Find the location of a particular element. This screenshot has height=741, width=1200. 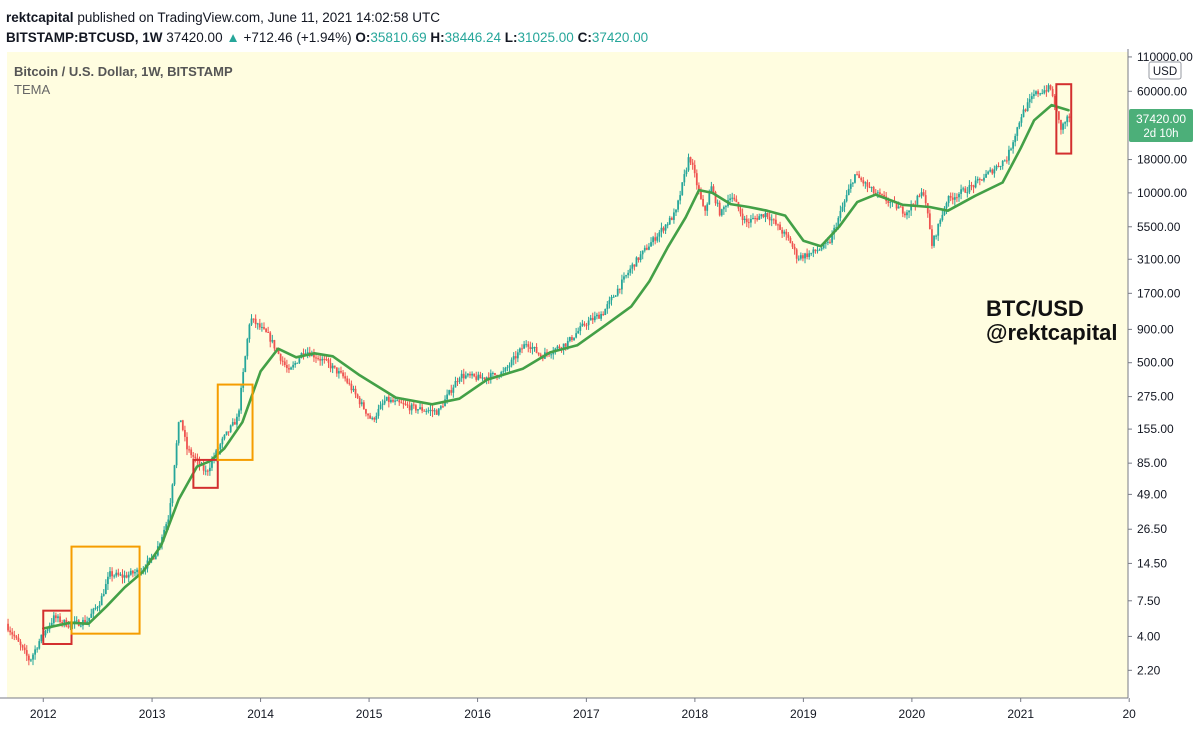

chart-title: Bitcoin / U.S. Dollar, 1W, BITSTAMP is located at coordinates (123, 71).